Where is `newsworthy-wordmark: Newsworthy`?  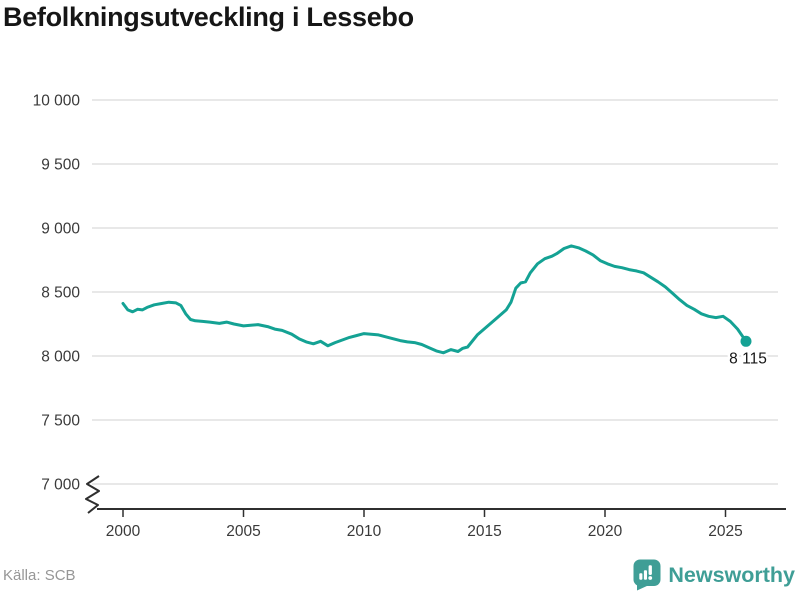 newsworthy-wordmark: Newsworthy is located at coordinates (731, 574).